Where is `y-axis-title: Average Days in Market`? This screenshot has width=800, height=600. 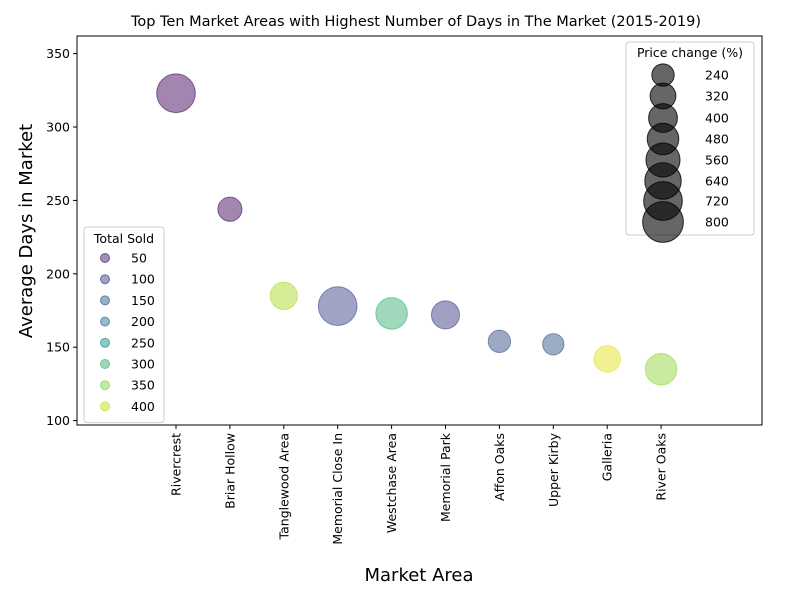 y-axis-title: Average Days in Market is located at coordinates (26, 231).